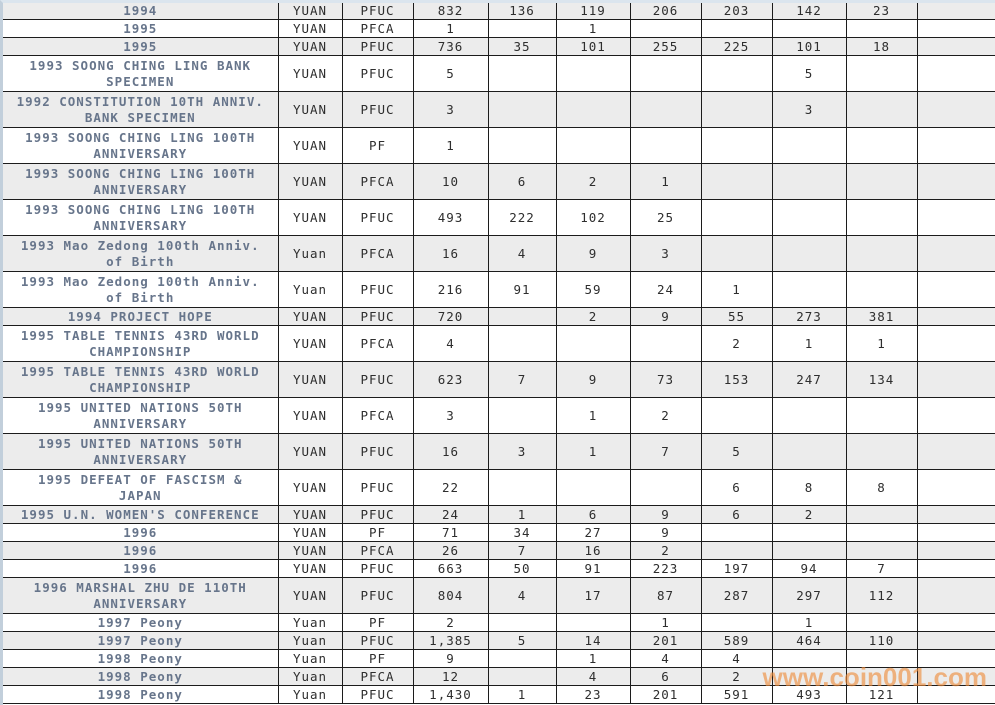  What do you see at coordinates (450, 694) in the screenshot?
I see `total-count-cell: 1,430` at bounding box center [450, 694].